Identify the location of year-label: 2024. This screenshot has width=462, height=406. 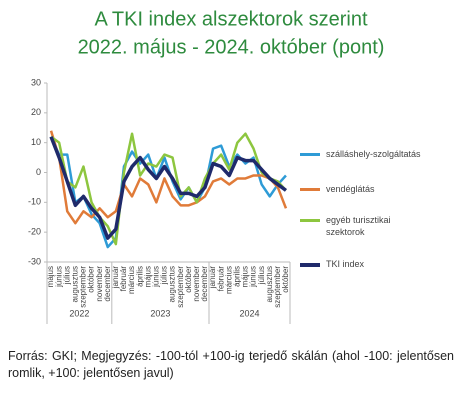
(249, 313).